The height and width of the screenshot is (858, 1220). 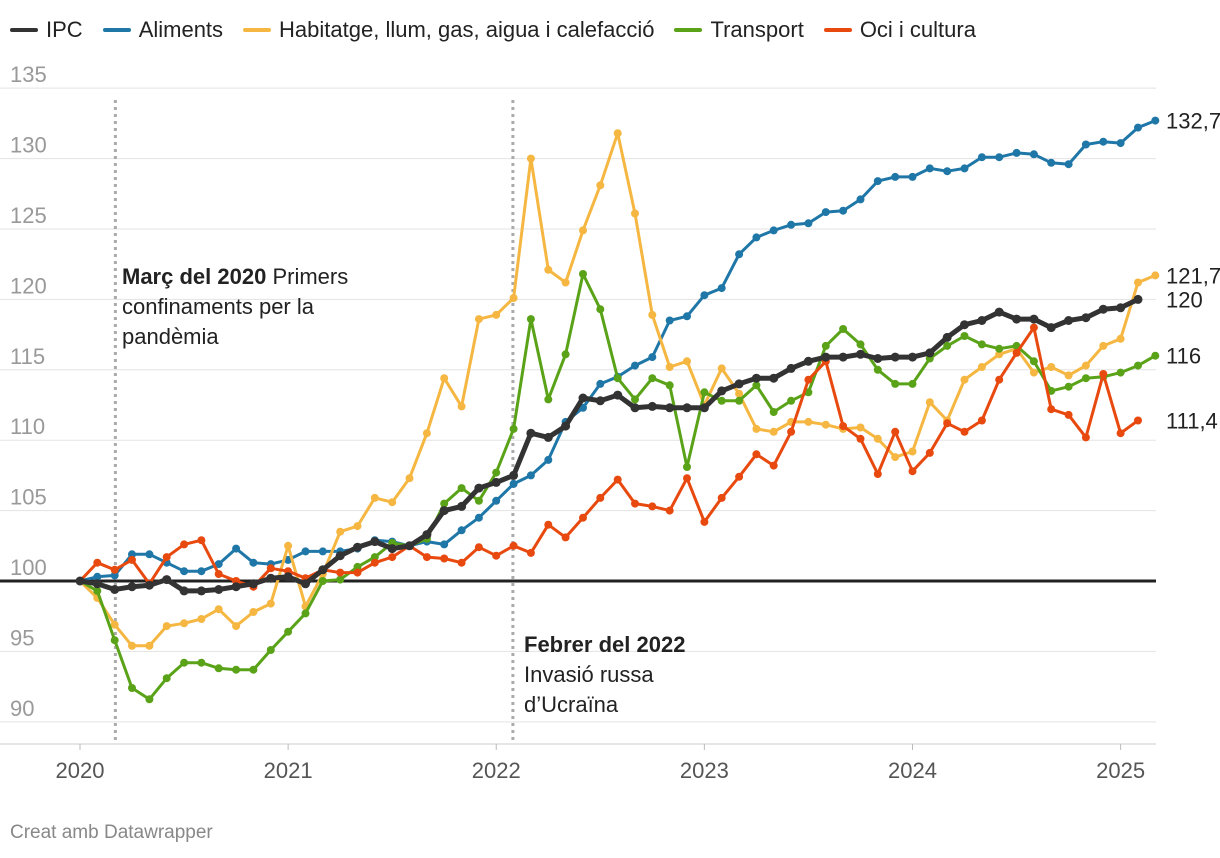 What do you see at coordinates (80, 770) in the screenshot?
I see `x-tick-label: 2020` at bounding box center [80, 770].